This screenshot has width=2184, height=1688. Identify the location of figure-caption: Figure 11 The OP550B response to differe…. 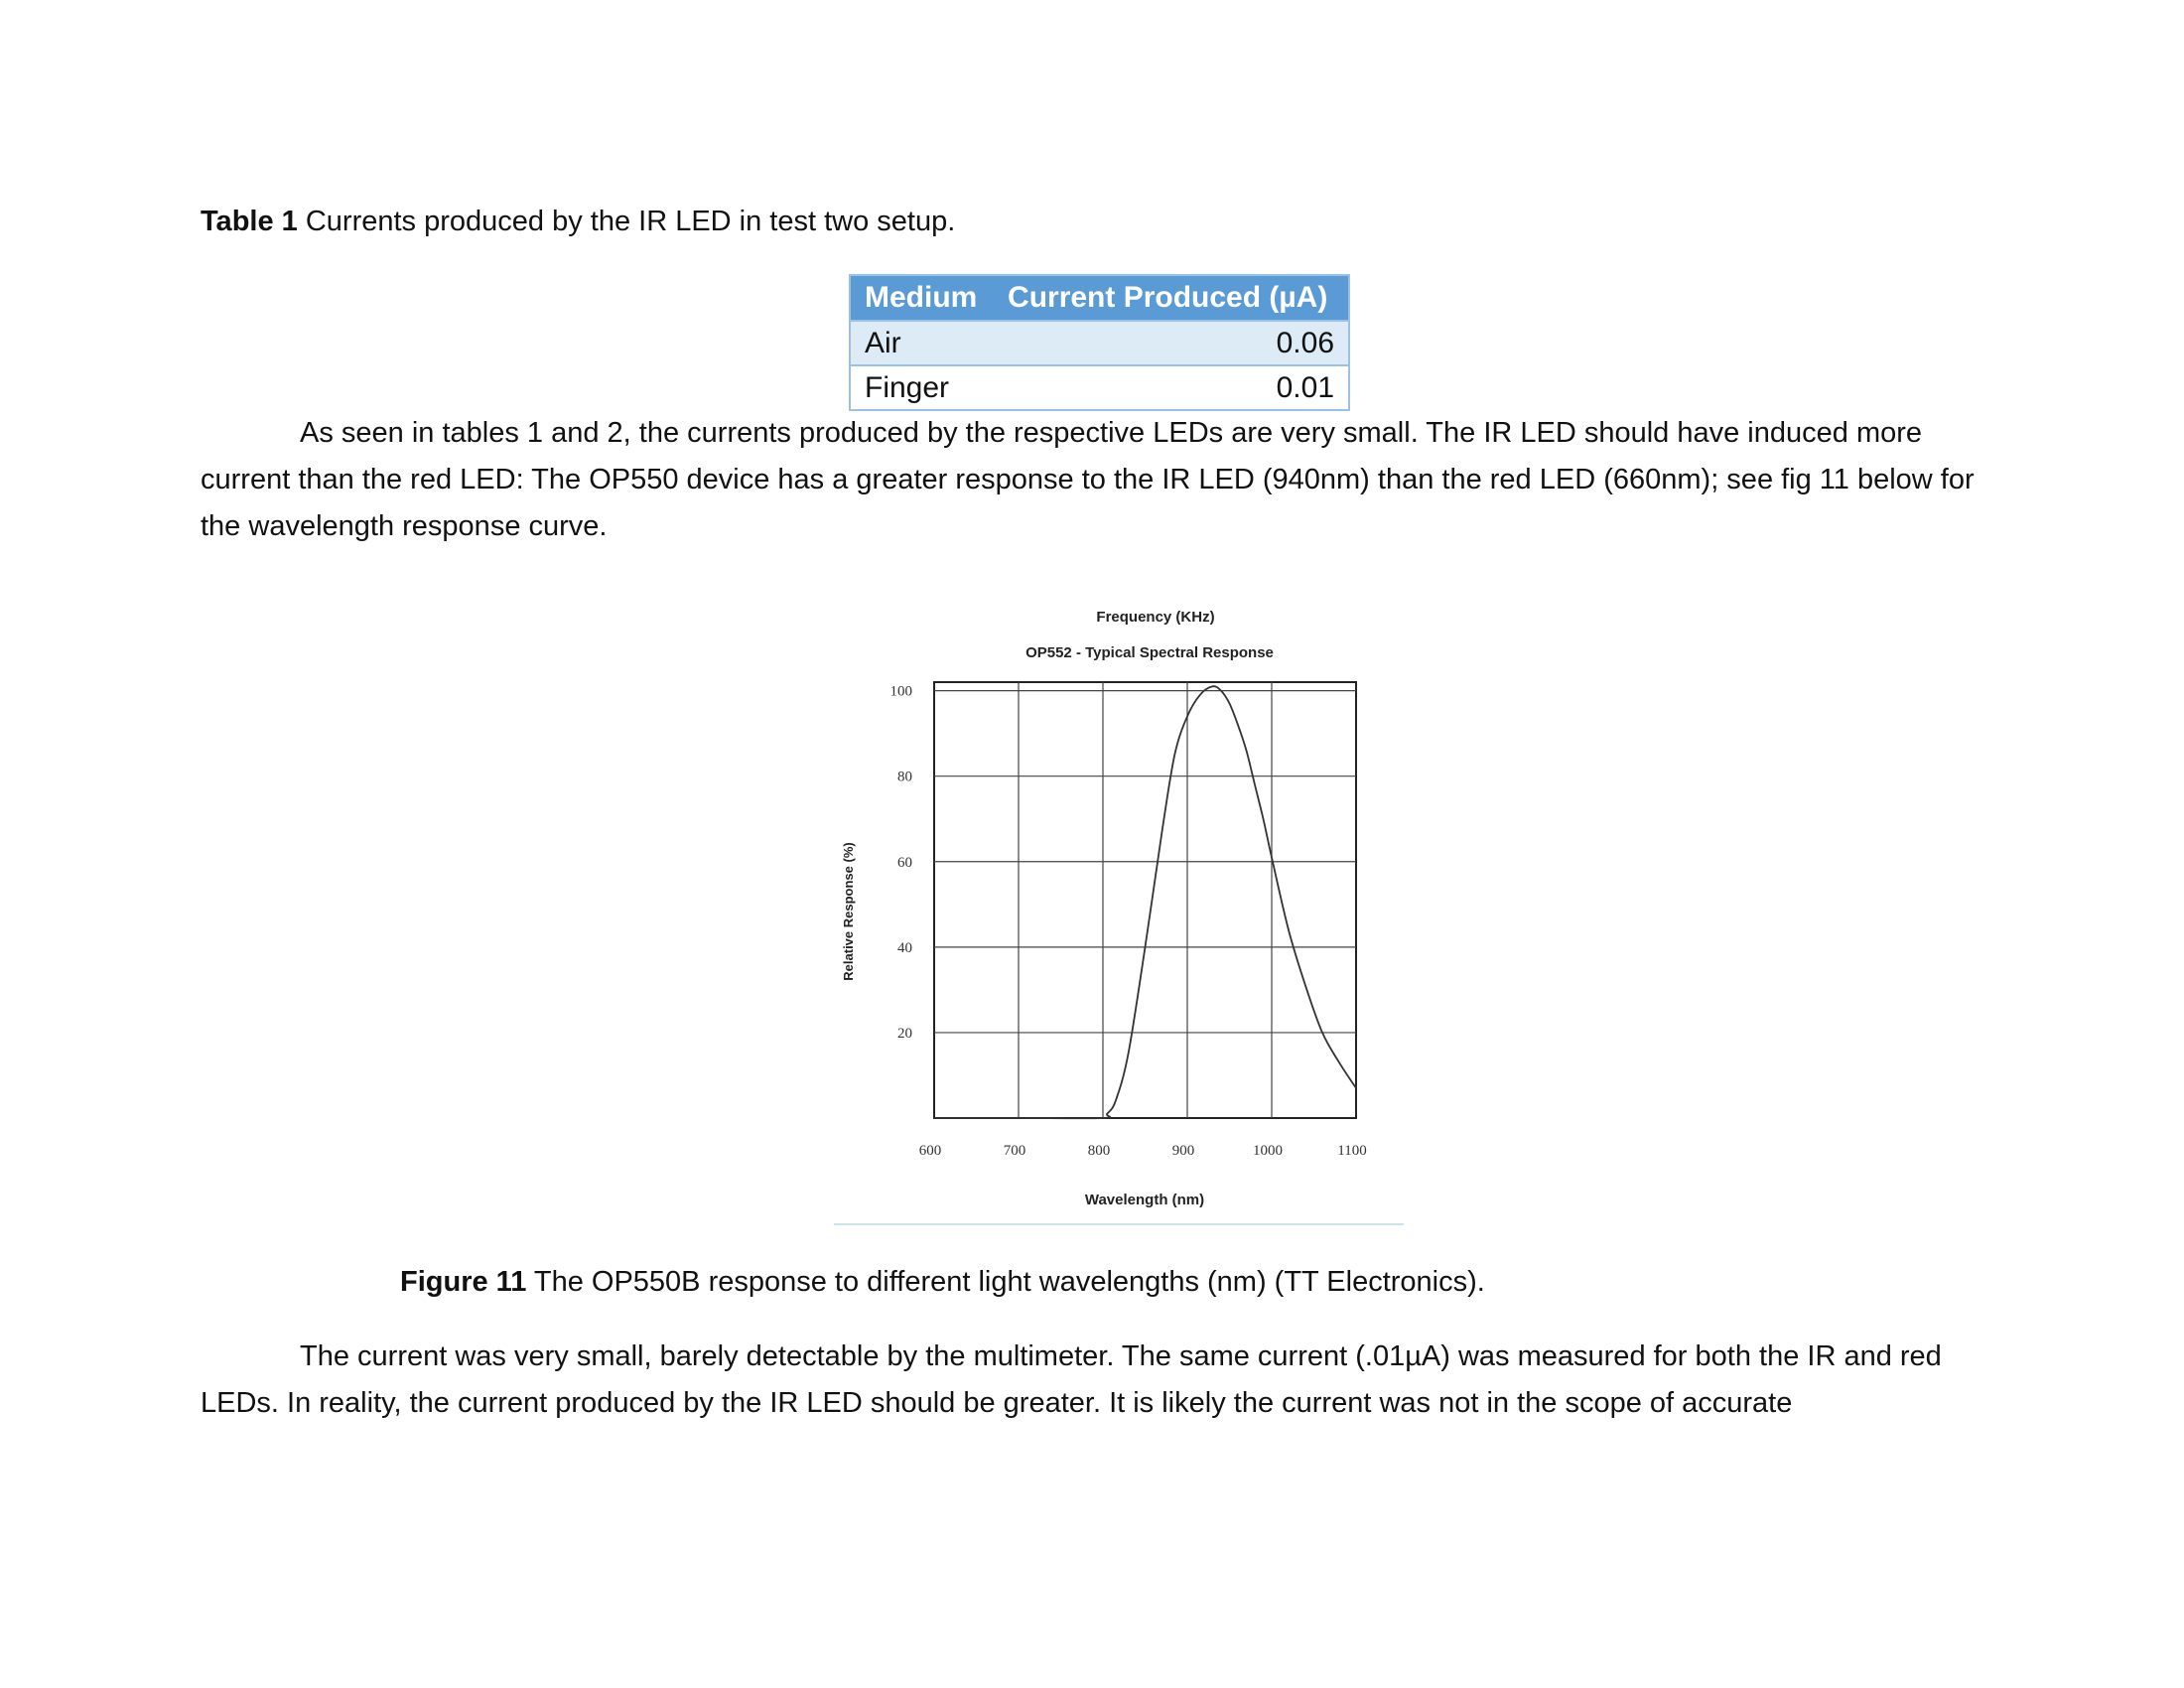
(942, 1282).